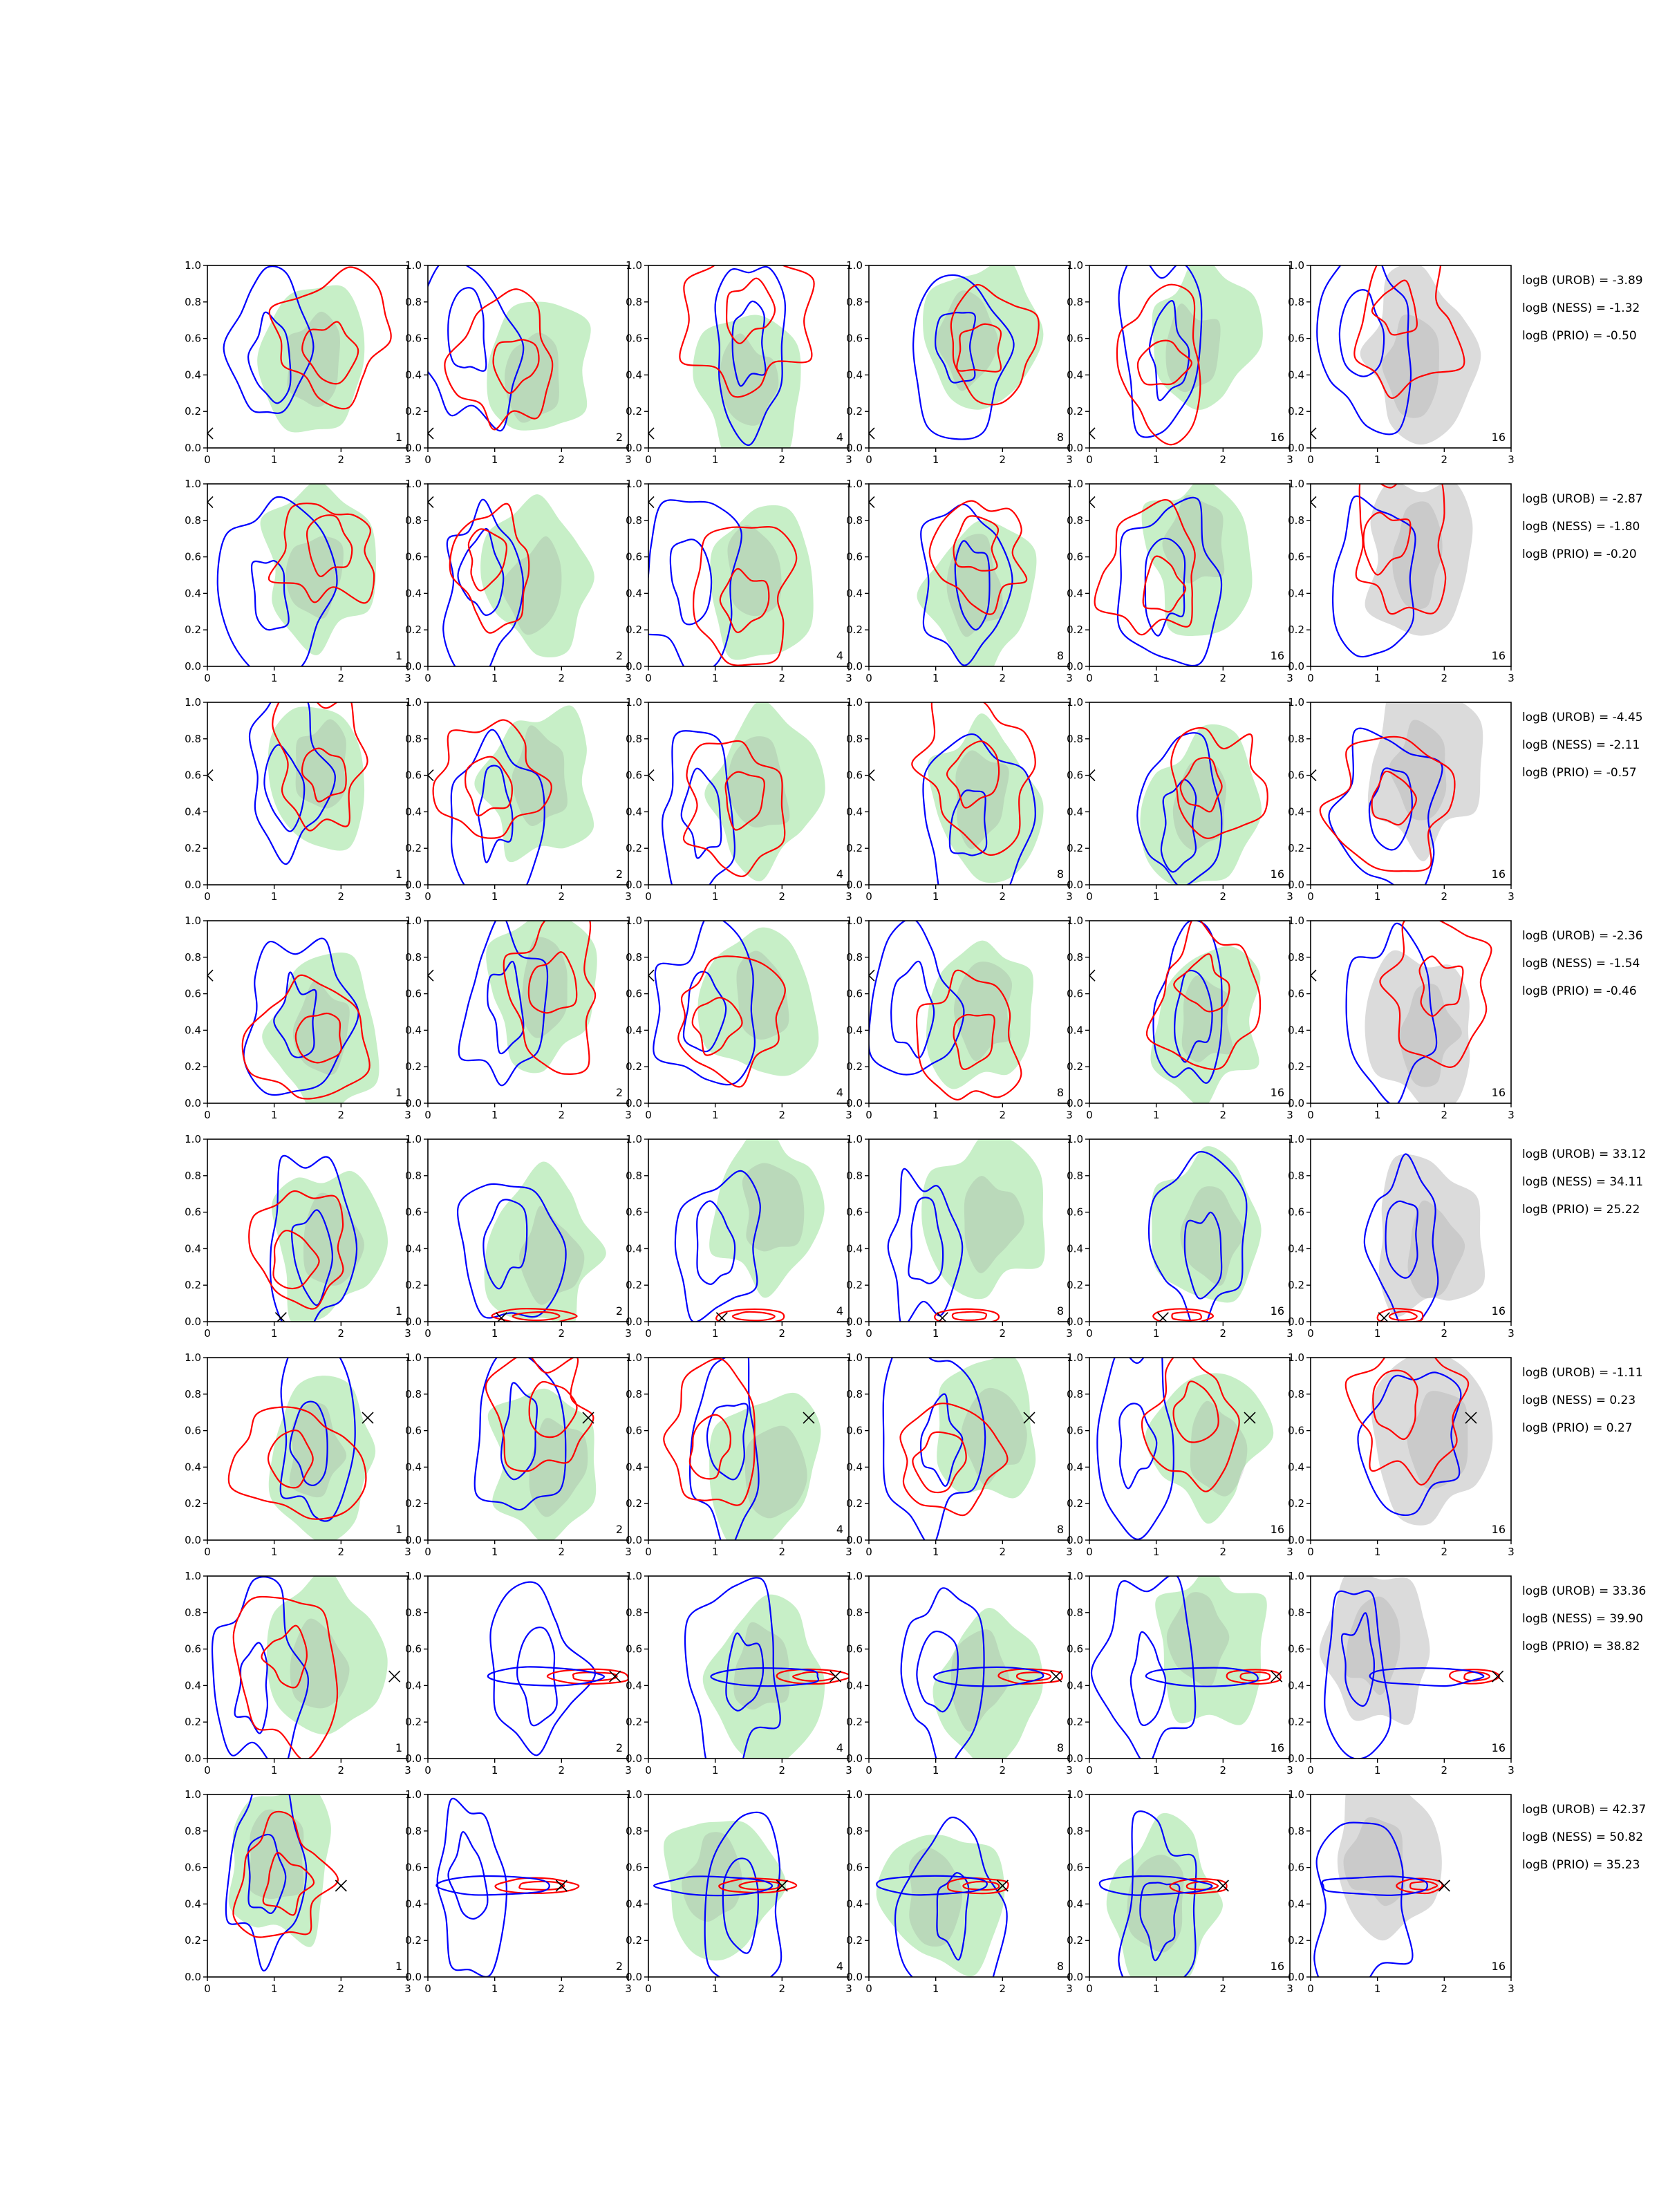  I want to click on panel-r7-c4: 0 1 2 30.00.20.40.60.81.08, so click(960, 1673).